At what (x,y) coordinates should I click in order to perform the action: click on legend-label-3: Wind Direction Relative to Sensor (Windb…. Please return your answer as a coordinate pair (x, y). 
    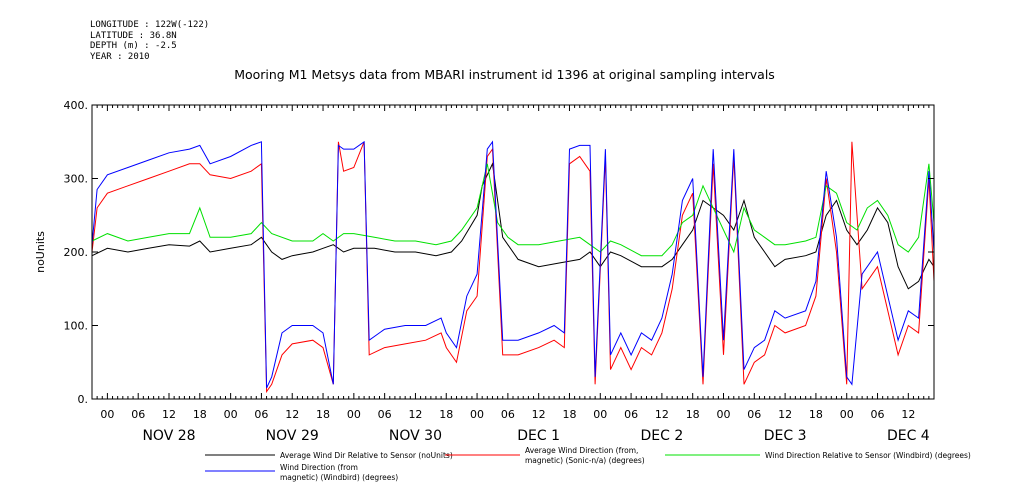
    Looking at the image, I should click on (868, 455).